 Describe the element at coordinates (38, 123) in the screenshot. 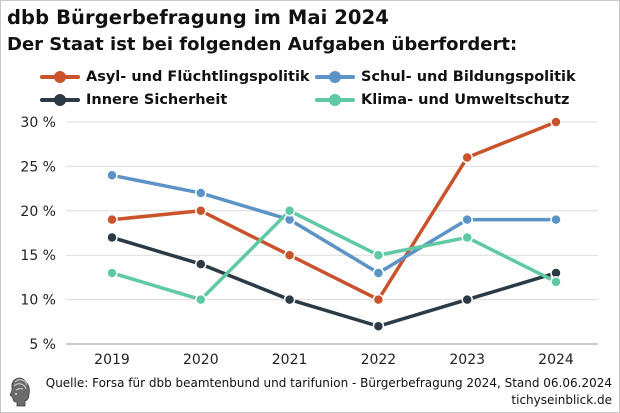

I see `y-tick-label: 30 %` at that location.